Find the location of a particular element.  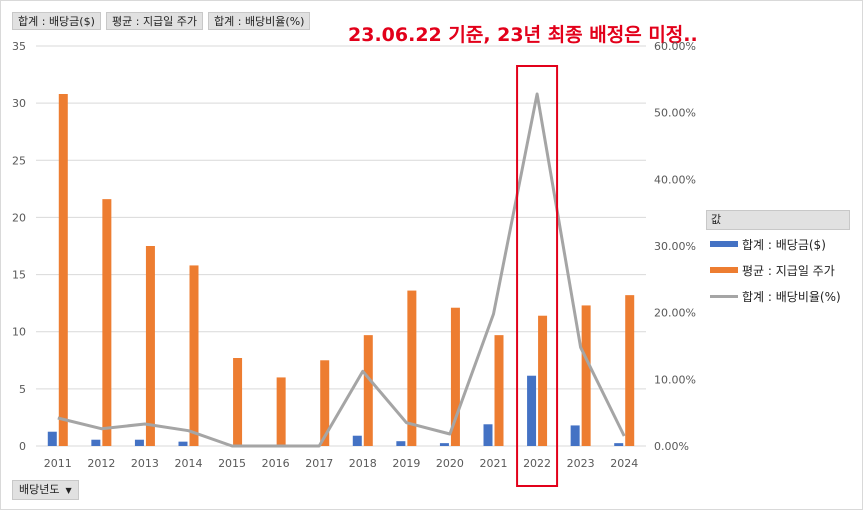

legend-label-ratio: 합계 : 배당비율(%) is located at coordinates (791, 297).